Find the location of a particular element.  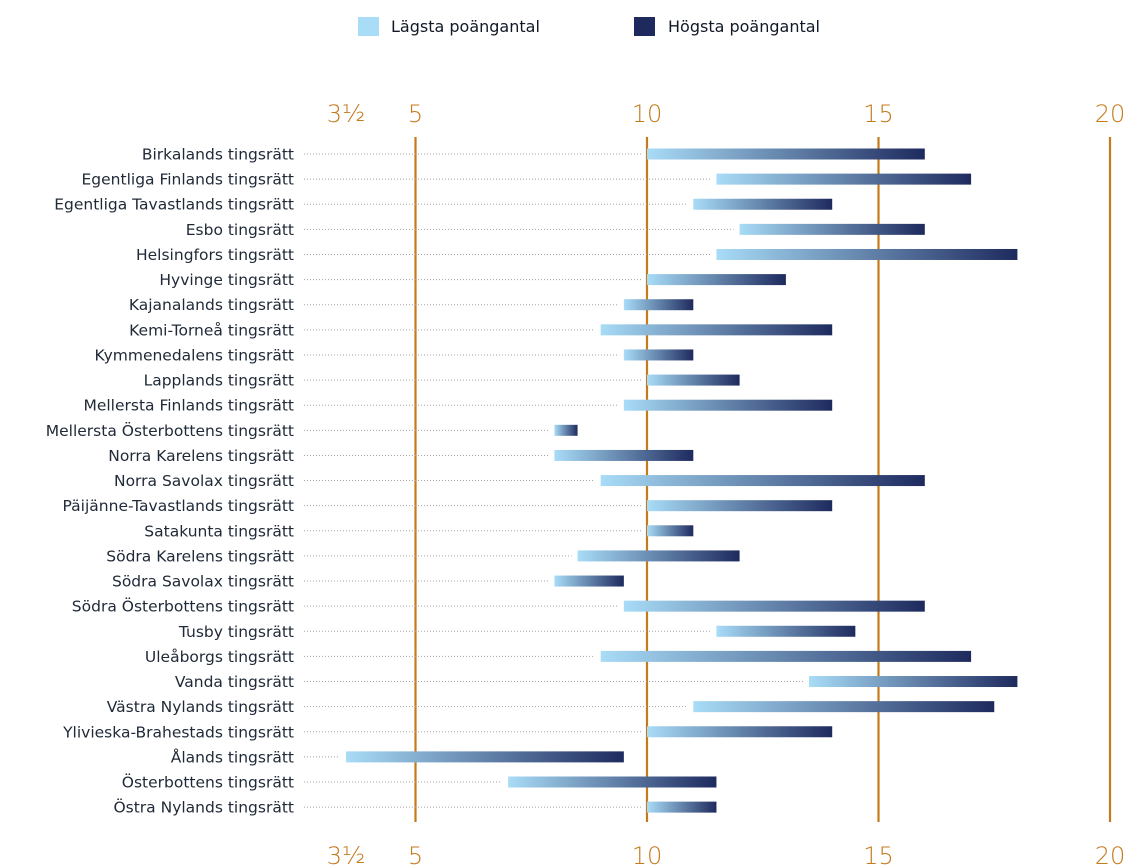

category-label: Helsingfors tingsrätt is located at coordinates (215, 255).